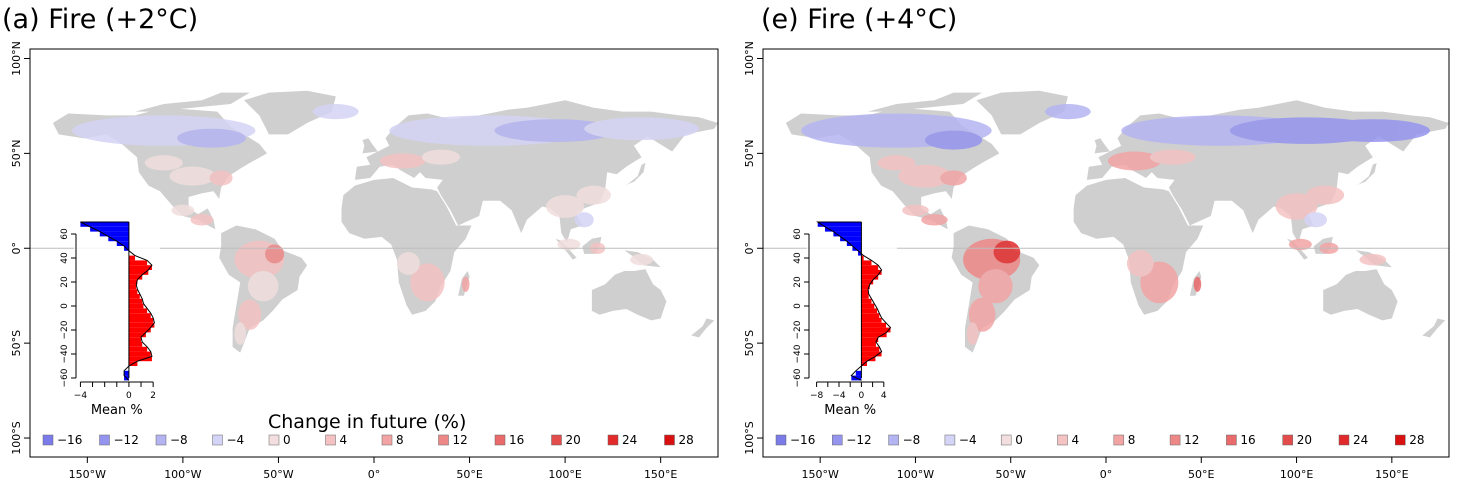 The height and width of the screenshot is (503, 1461). What do you see at coordinates (660, 474) in the screenshot?
I see `lon-tick-label: 150°E` at bounding box center [660, 474].